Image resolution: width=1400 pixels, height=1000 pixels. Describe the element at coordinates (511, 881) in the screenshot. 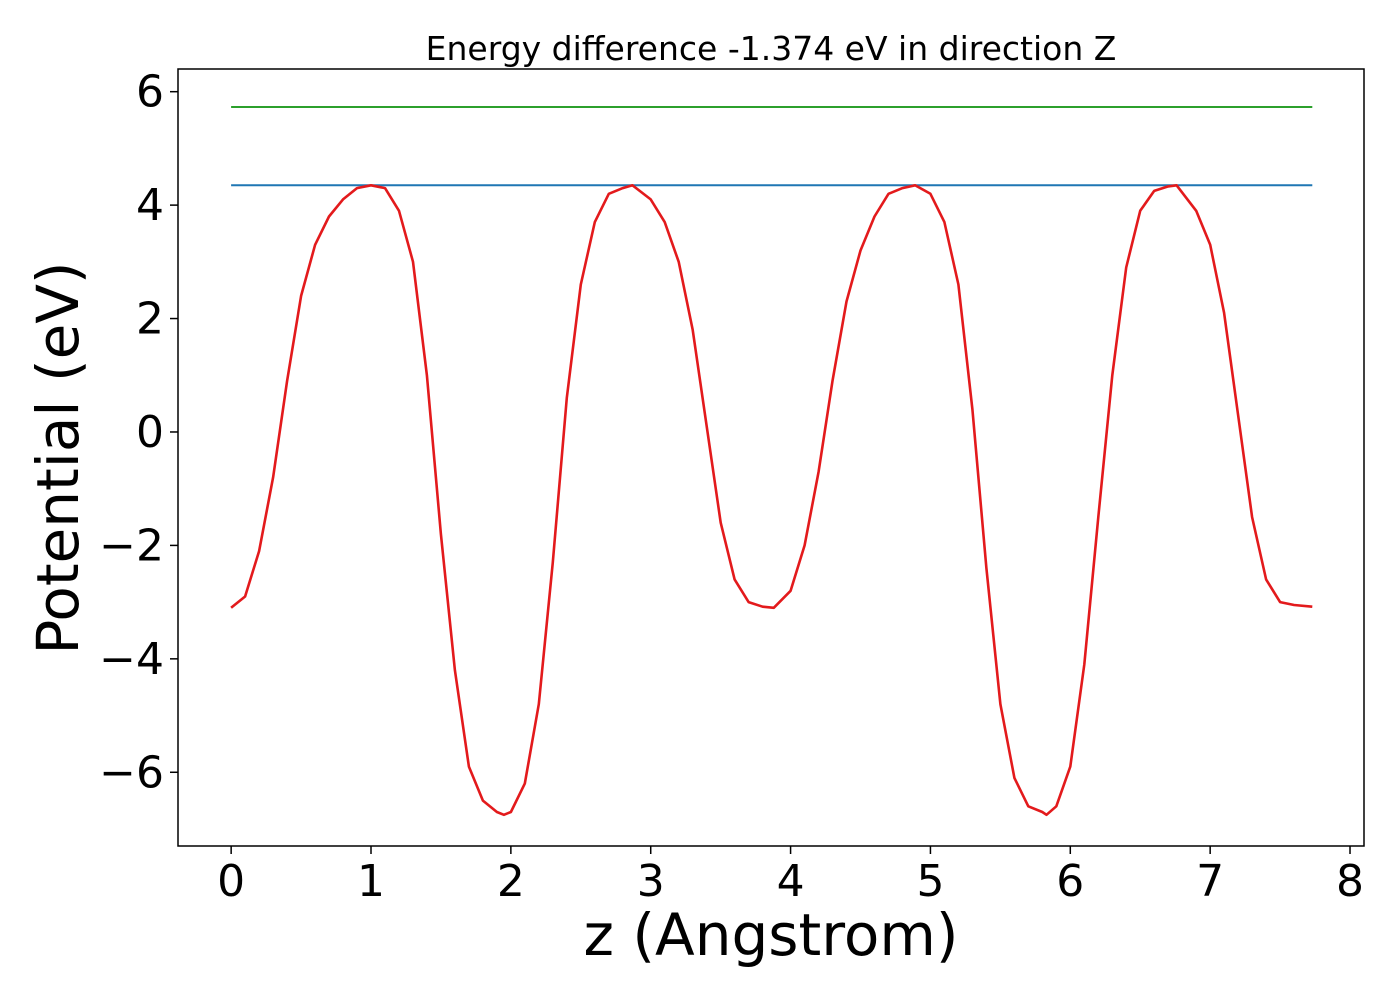

I see `x-tick-label: 2` at that location.